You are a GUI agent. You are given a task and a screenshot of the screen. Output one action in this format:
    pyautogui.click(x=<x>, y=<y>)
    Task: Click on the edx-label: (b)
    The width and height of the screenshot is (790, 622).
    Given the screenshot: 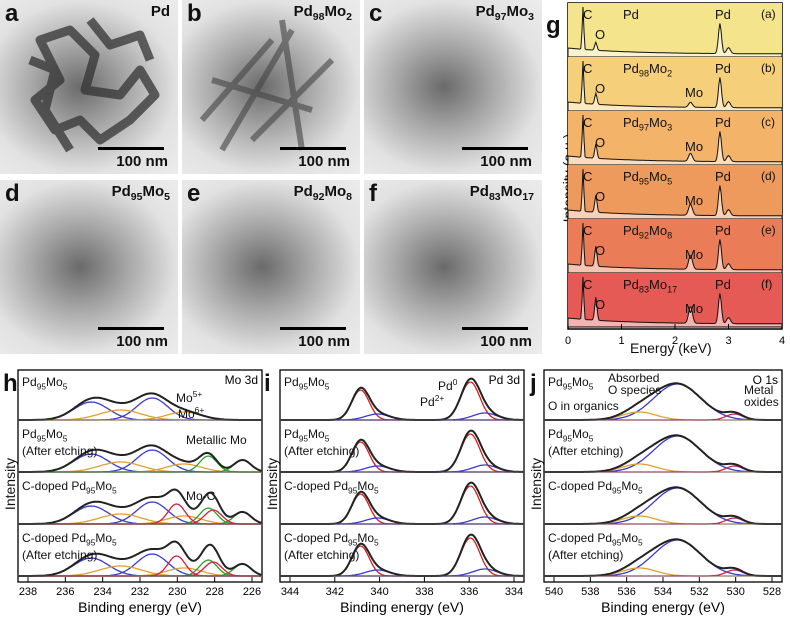 What is the action you would take?
    pyautogui.click(x=768, y=68)
    